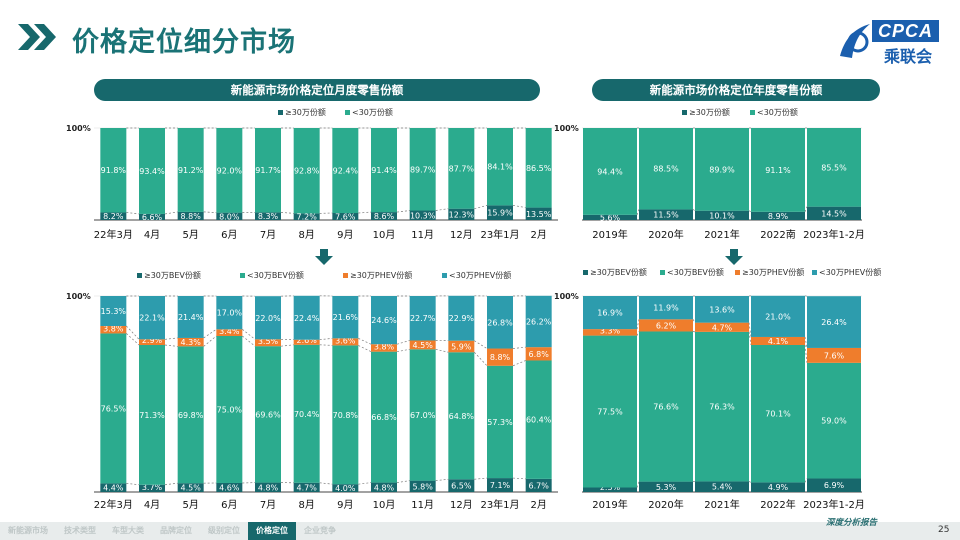  Describe the element at coordinates (272, 531) in the screenshot. I see `nav-item: 价格定位` at that location.